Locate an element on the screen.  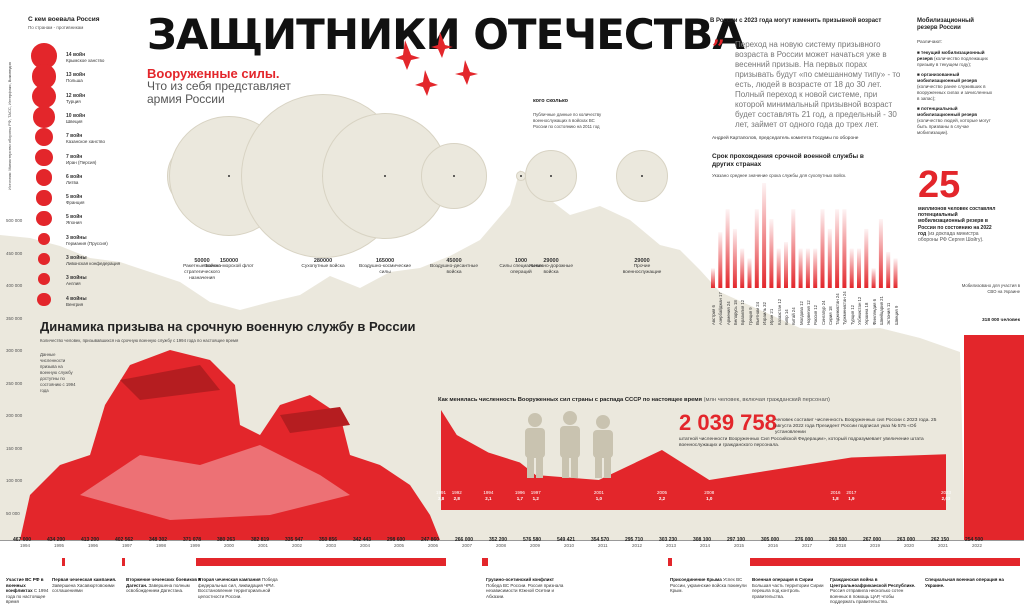
strength-year: 2017 is located at coordinates (851, 492).